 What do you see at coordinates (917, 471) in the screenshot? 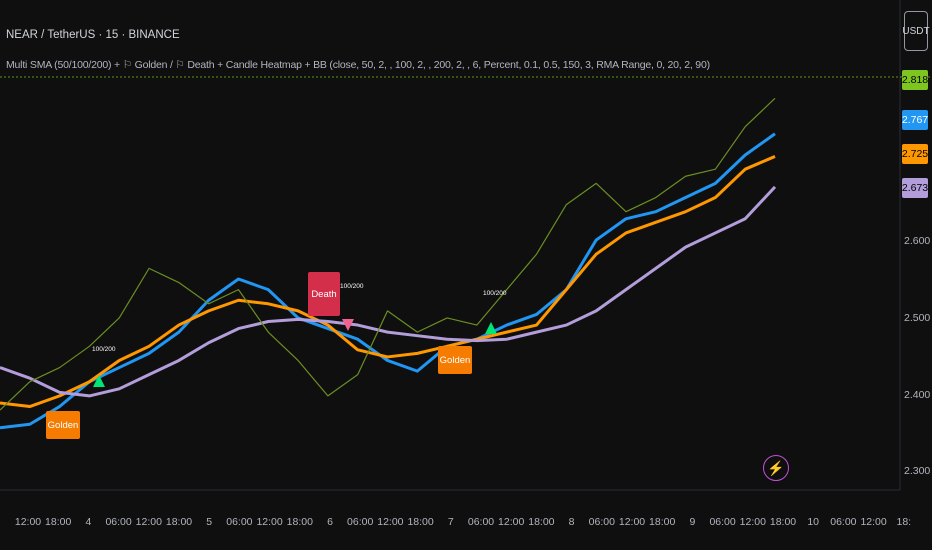
I see `y-tick-label: 2.300` at bounding box center [917, 471].